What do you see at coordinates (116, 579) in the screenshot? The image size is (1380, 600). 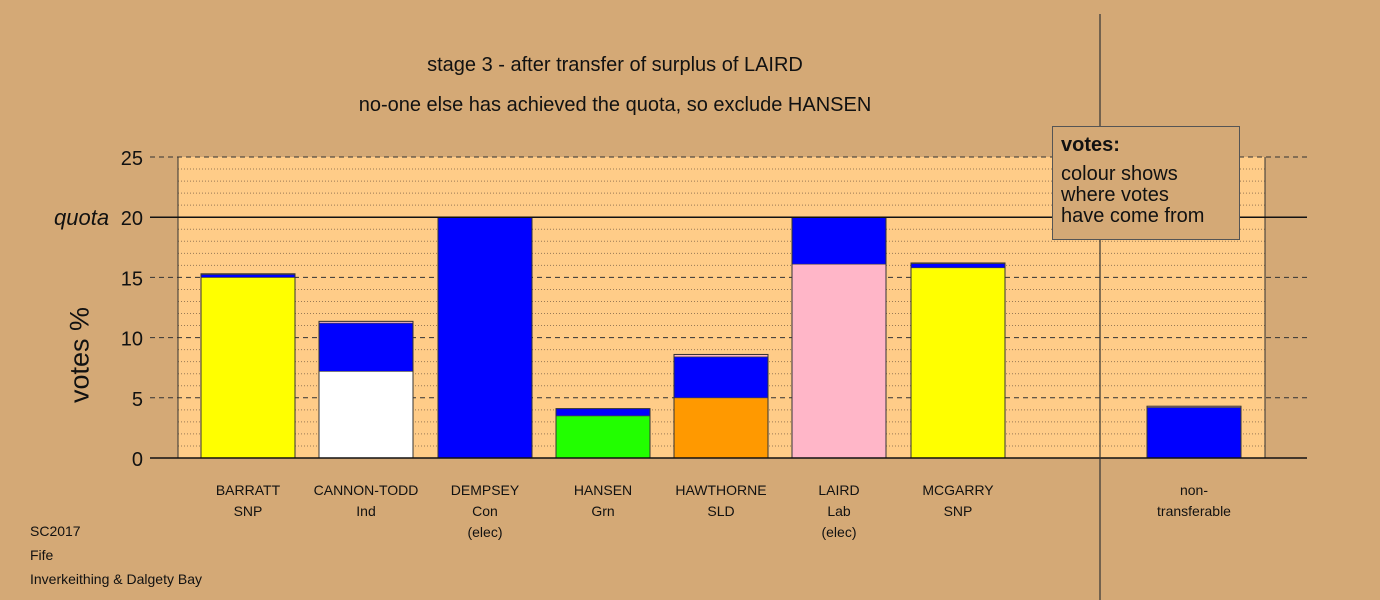 I see `source-label: Inverkeithing & Dalgety Bay` at bounding box center [116, 579].